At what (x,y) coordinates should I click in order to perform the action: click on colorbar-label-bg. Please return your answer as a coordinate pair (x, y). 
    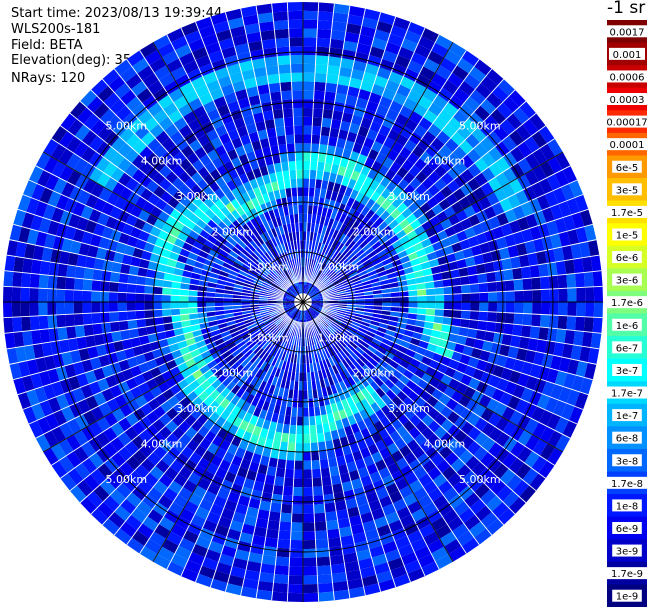
    Looking at the image, I should click on (627, 369).